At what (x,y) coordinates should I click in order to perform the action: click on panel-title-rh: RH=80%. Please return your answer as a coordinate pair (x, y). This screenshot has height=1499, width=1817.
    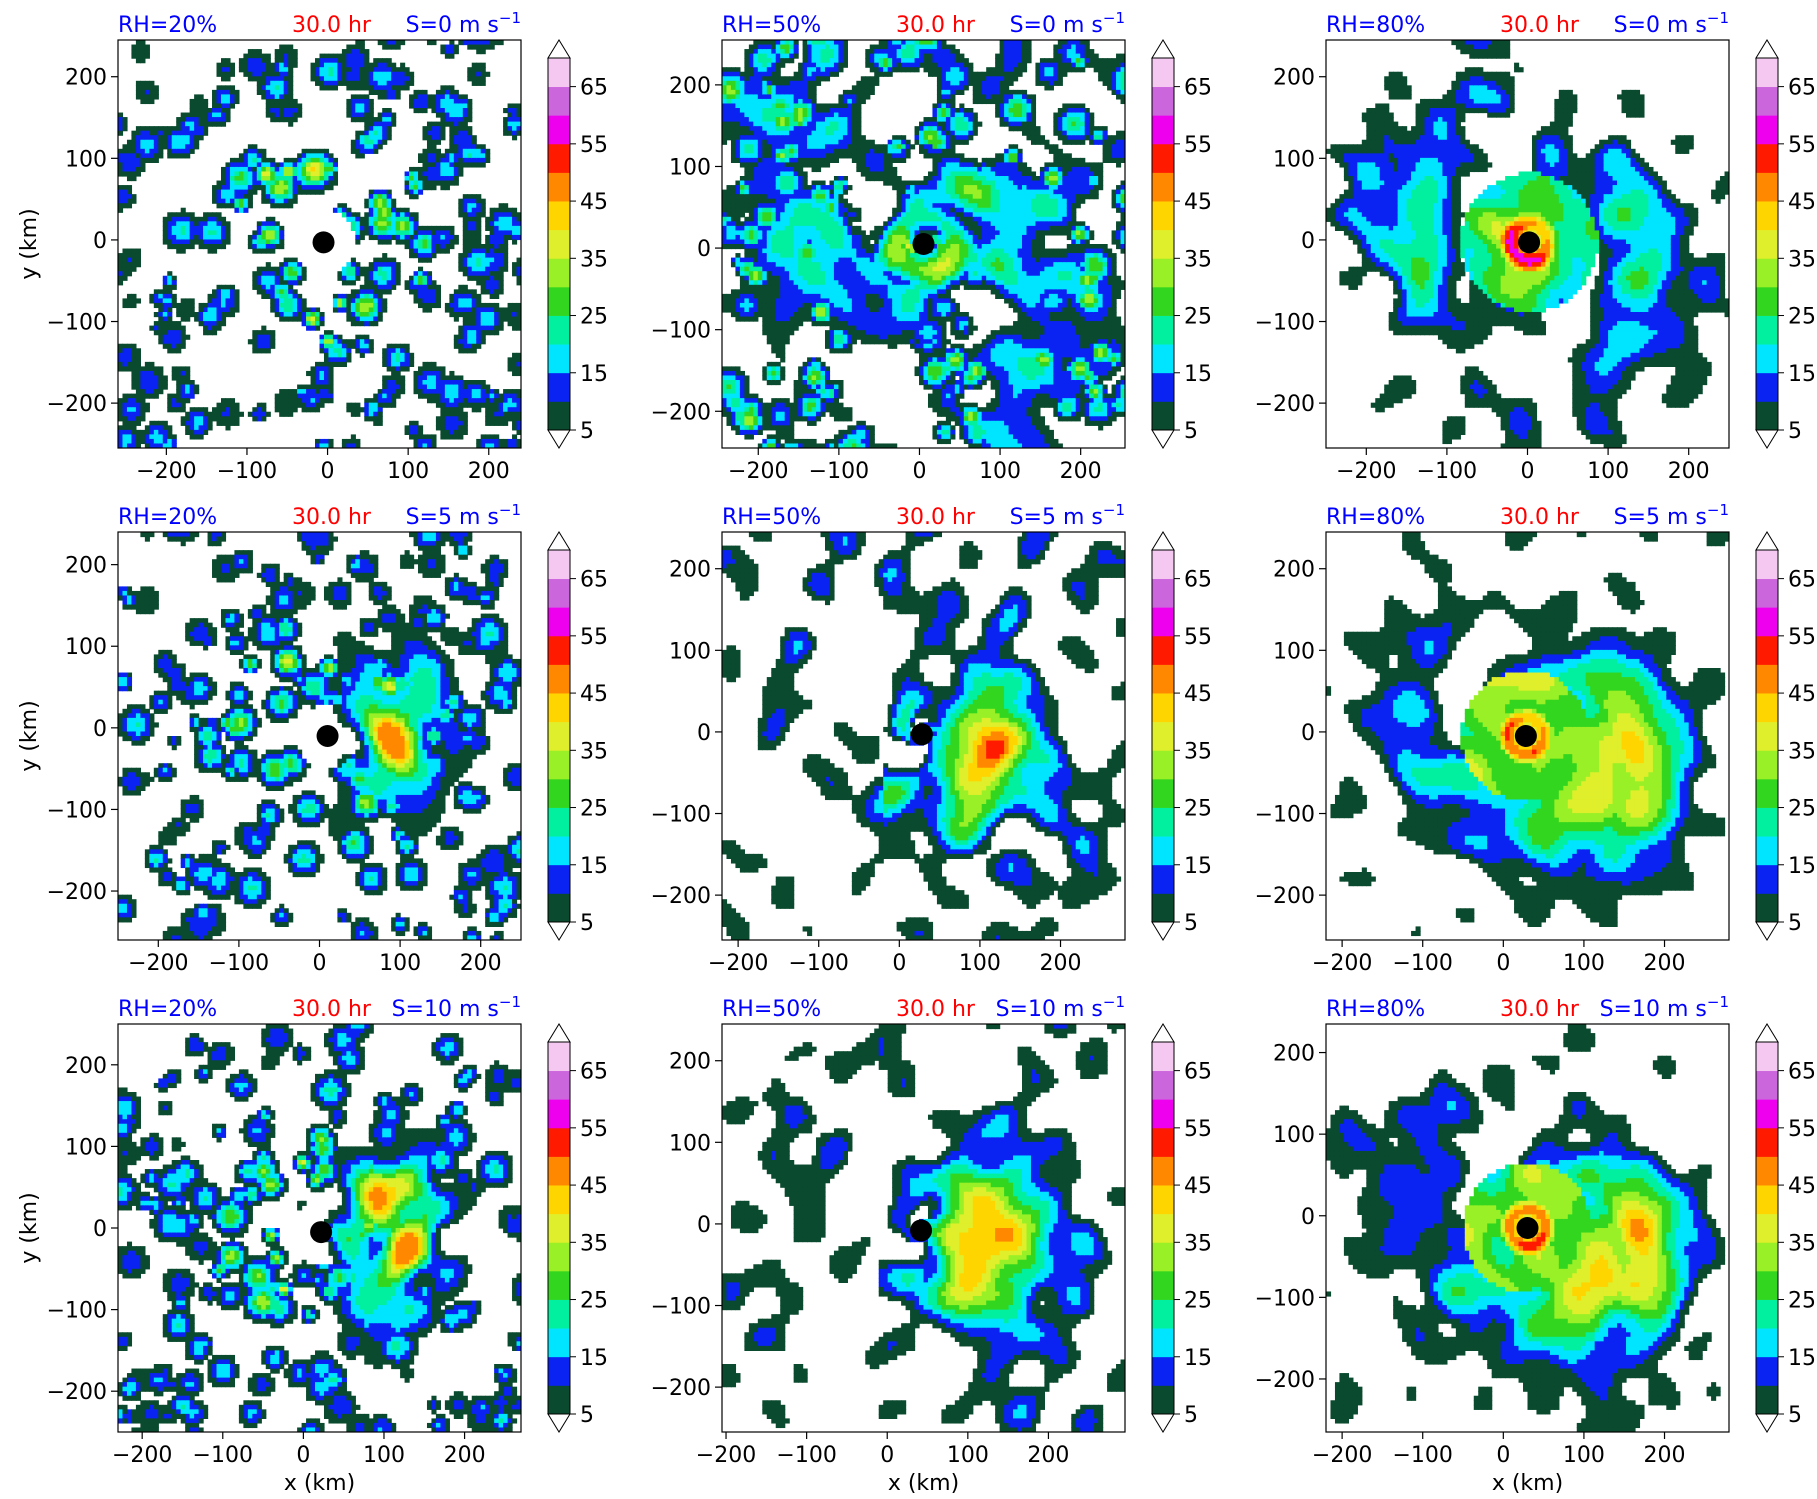
    Looking at the image, I should click on (1375, 517).